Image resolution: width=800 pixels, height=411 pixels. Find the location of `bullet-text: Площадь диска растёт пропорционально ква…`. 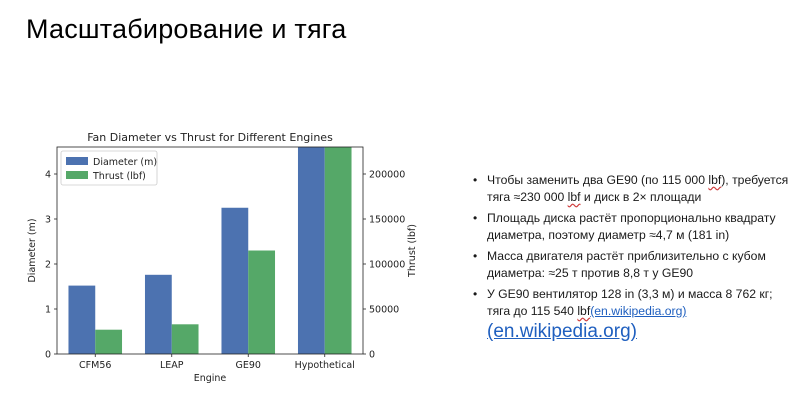

bullet-text: Площадь диска растёт пропорционально ква… is located at coordinates (631, 226).